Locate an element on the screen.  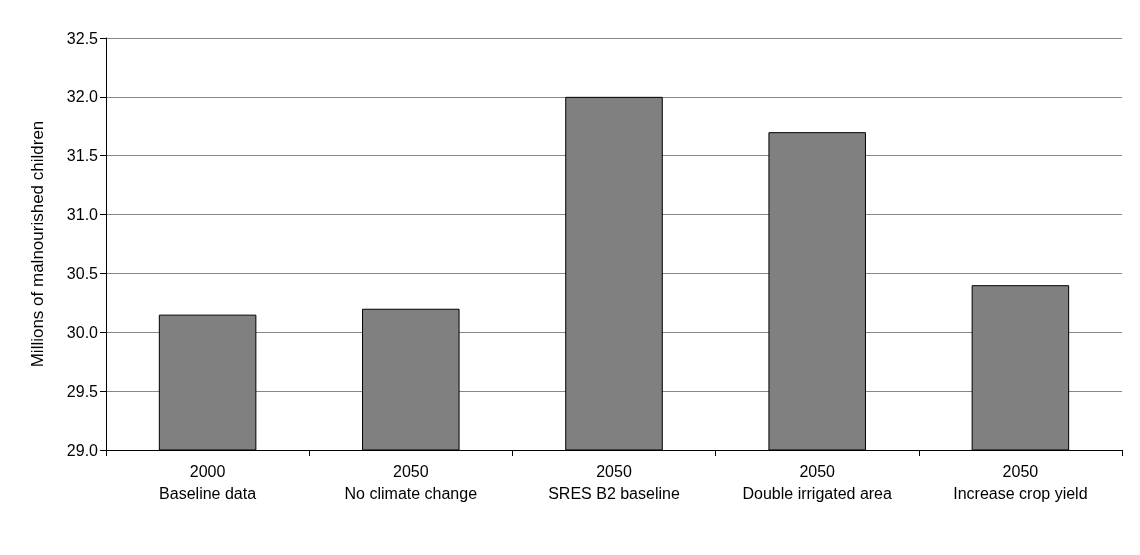
x-tick-label: 2050 SRES B2 baseline is located at coordinates (614, 482).